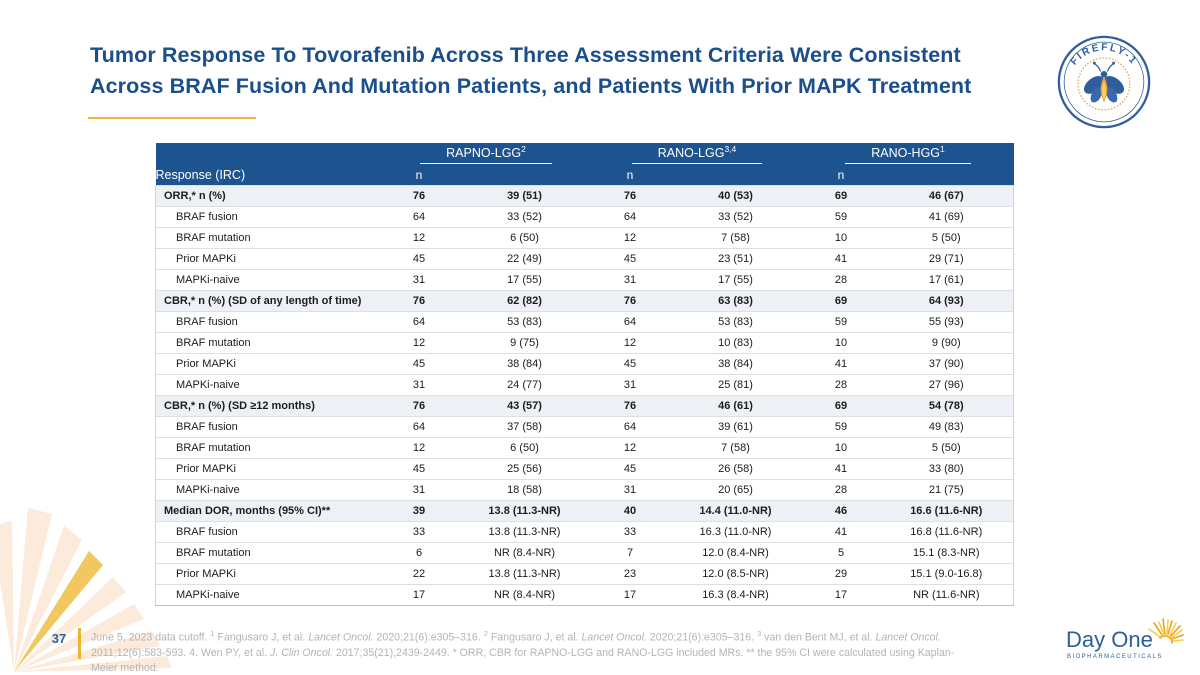 The image size is (1200, 675). I want to click on row-label: Median DOR, months (95% CI)**, so click(268, 511).